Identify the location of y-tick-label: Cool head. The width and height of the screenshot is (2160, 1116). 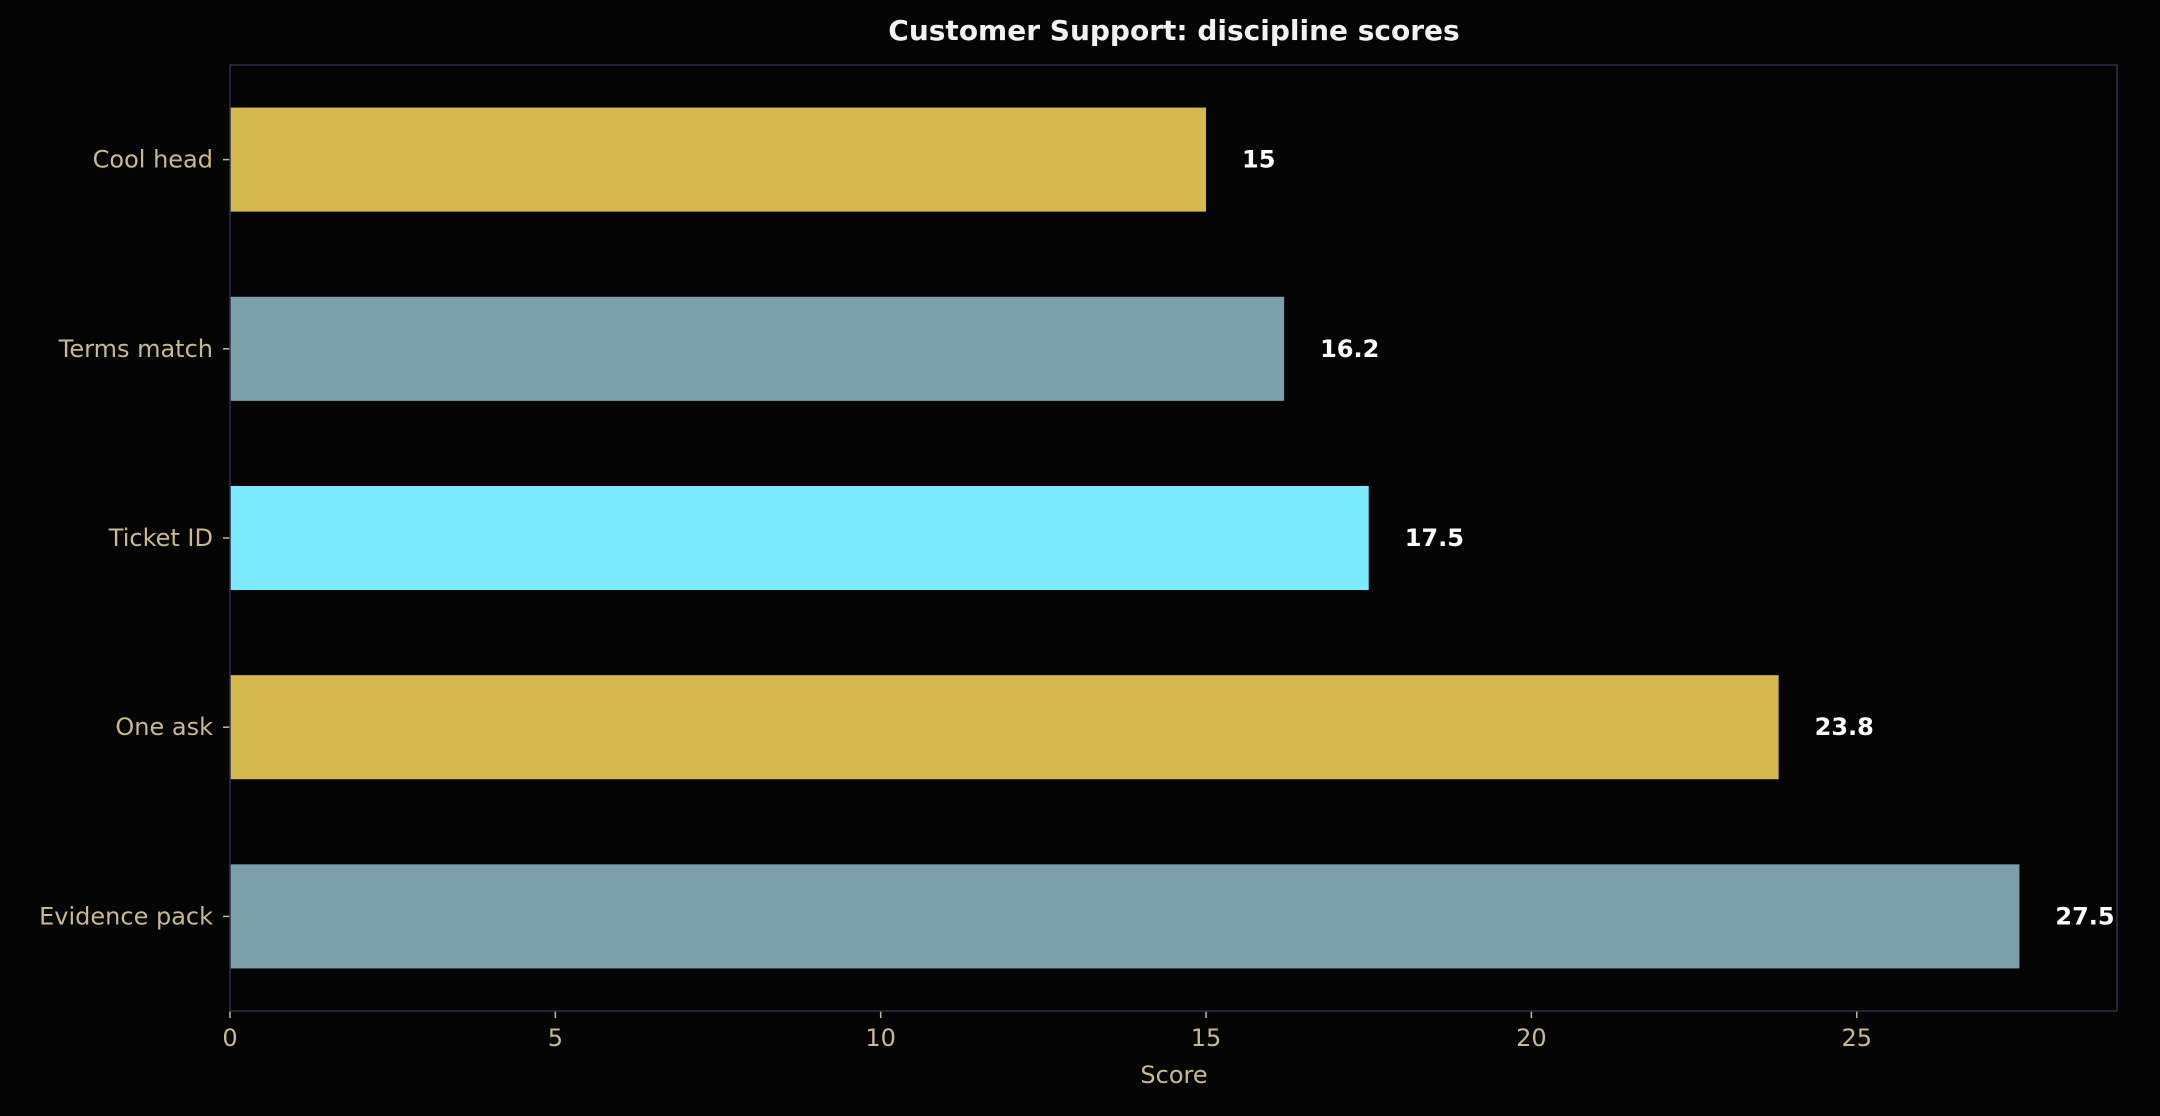
(153, 160).